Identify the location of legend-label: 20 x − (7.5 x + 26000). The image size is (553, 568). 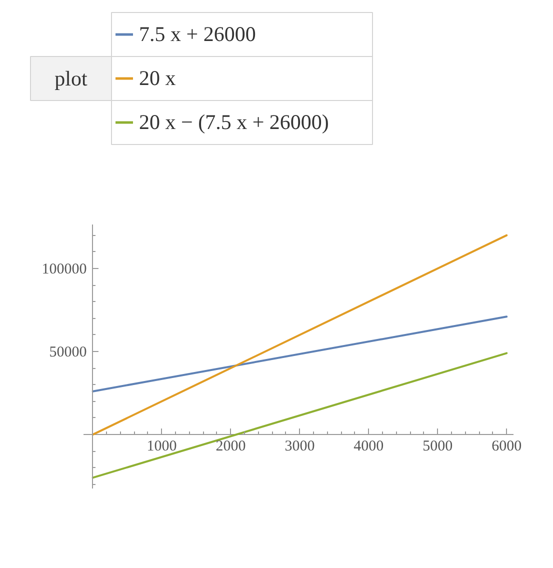
(234, 122).